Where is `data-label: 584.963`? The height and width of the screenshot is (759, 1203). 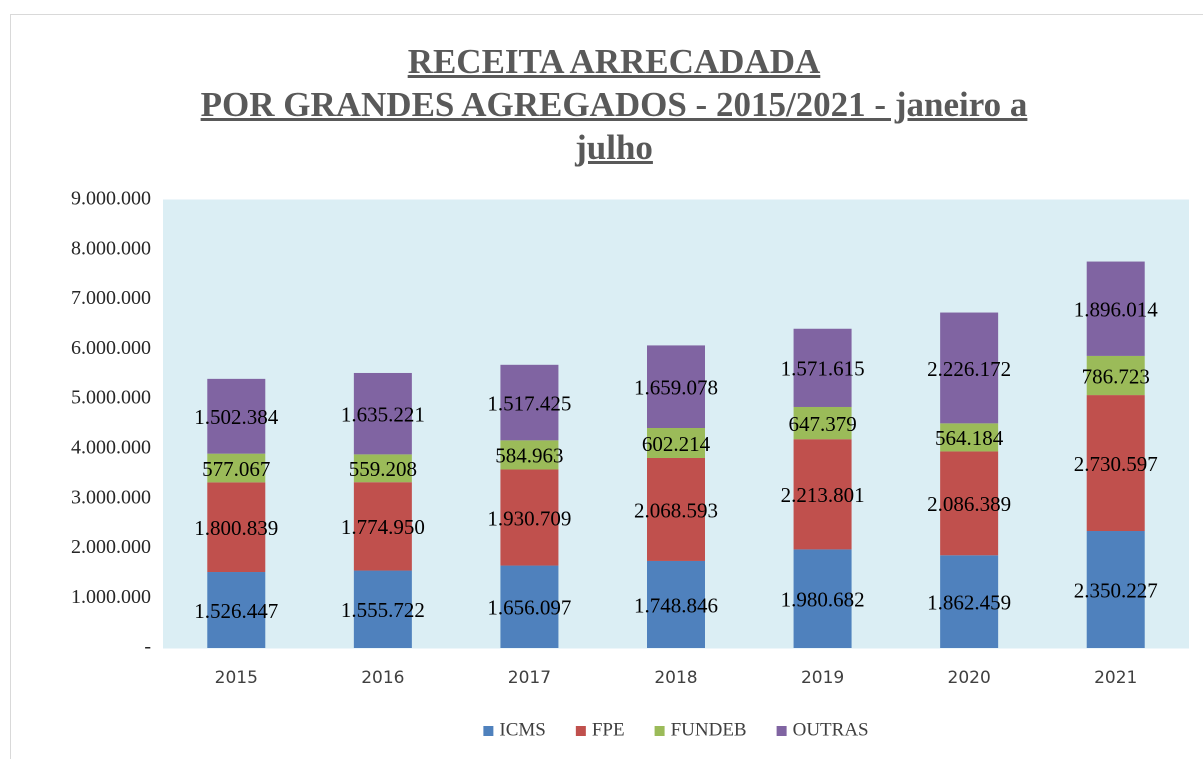
data-label: 584.963 is located at coordinates (529, 456).